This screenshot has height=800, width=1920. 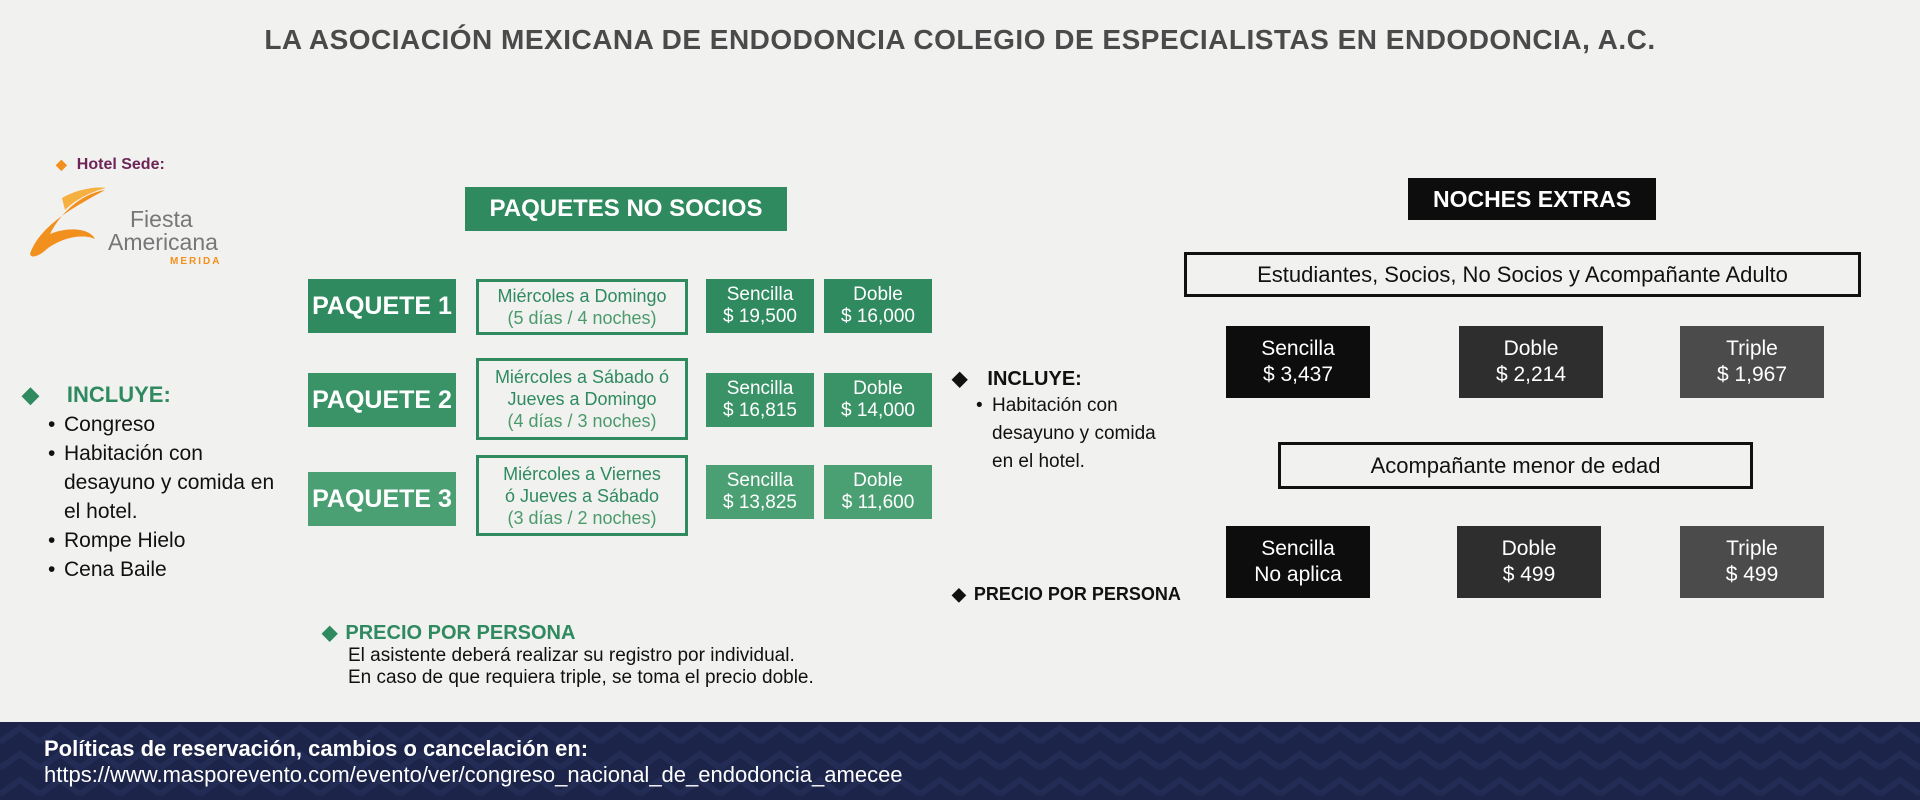 I want to click on middle-includes-heading: ◆ INCLUYE:, so click(x=1017, y=378).